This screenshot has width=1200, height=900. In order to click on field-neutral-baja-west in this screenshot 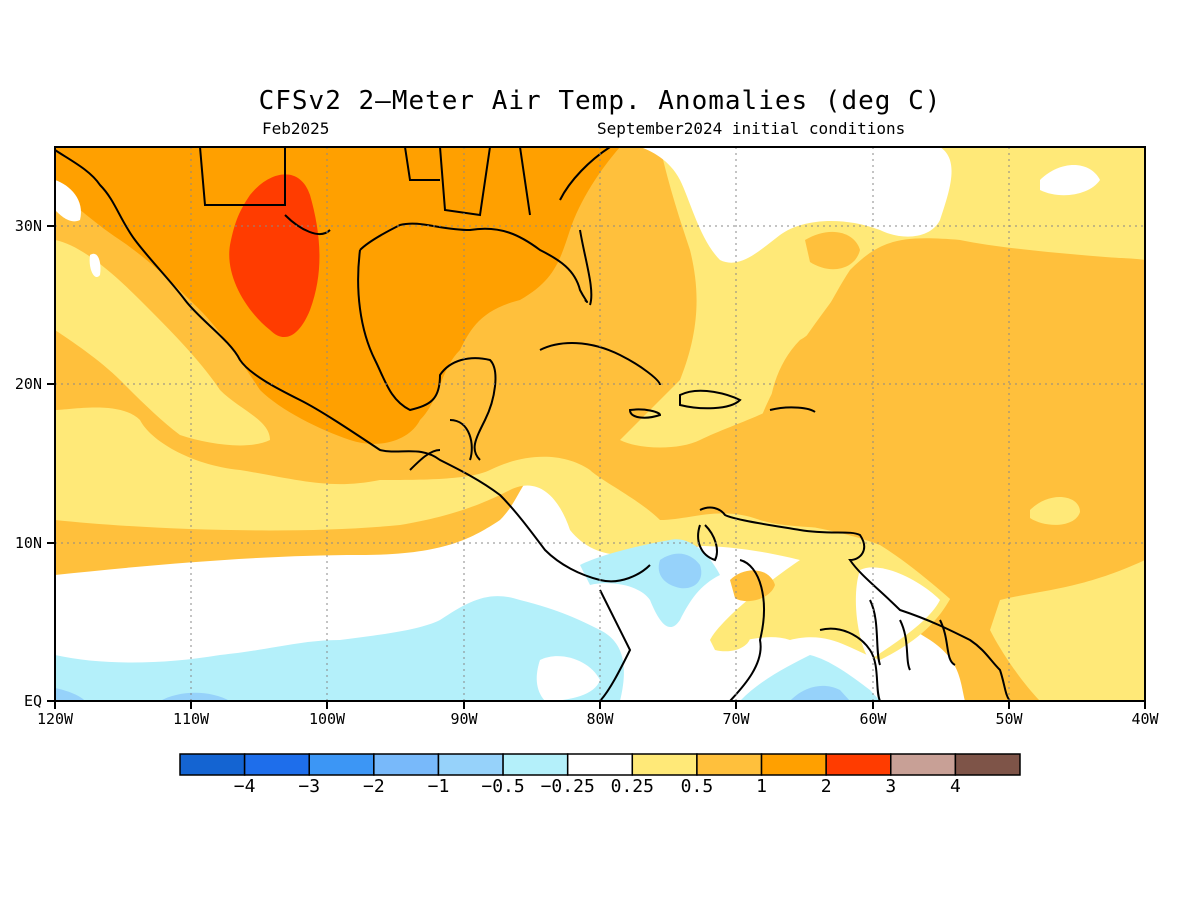, I will do `click(68, 201)`.